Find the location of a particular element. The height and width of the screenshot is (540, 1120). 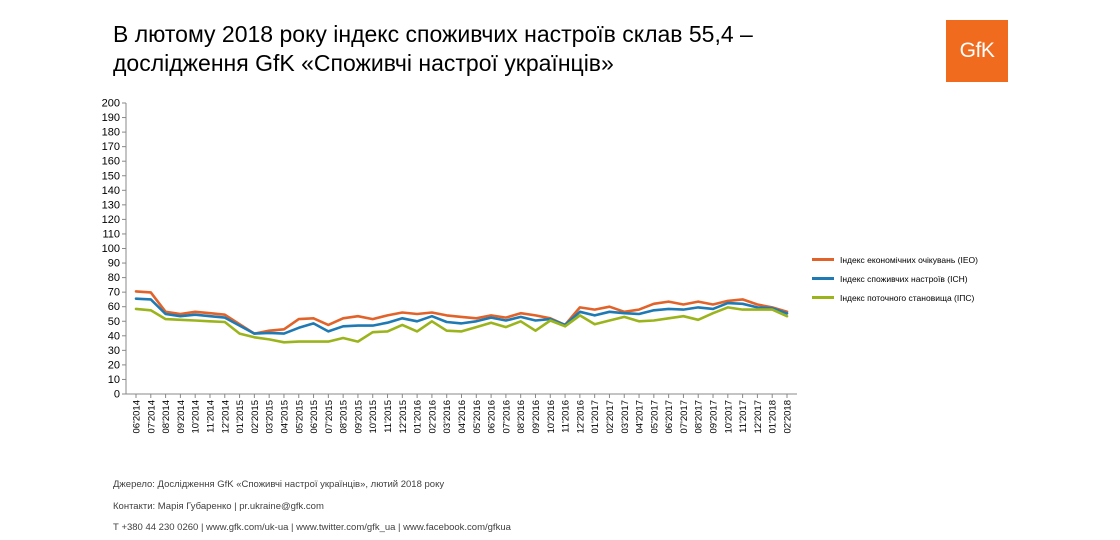

x-tick-label: 01'2018 is located at coordinates (773, 417).